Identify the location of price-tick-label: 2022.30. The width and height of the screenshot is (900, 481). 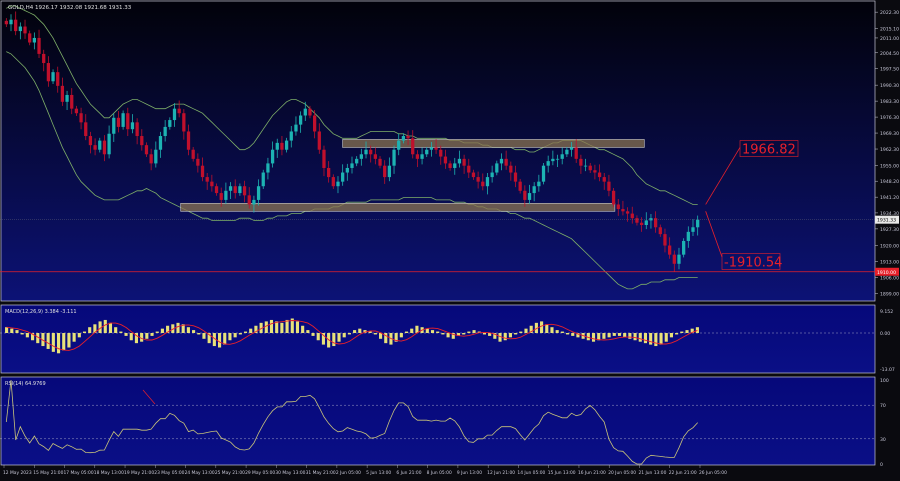
(889, 13).